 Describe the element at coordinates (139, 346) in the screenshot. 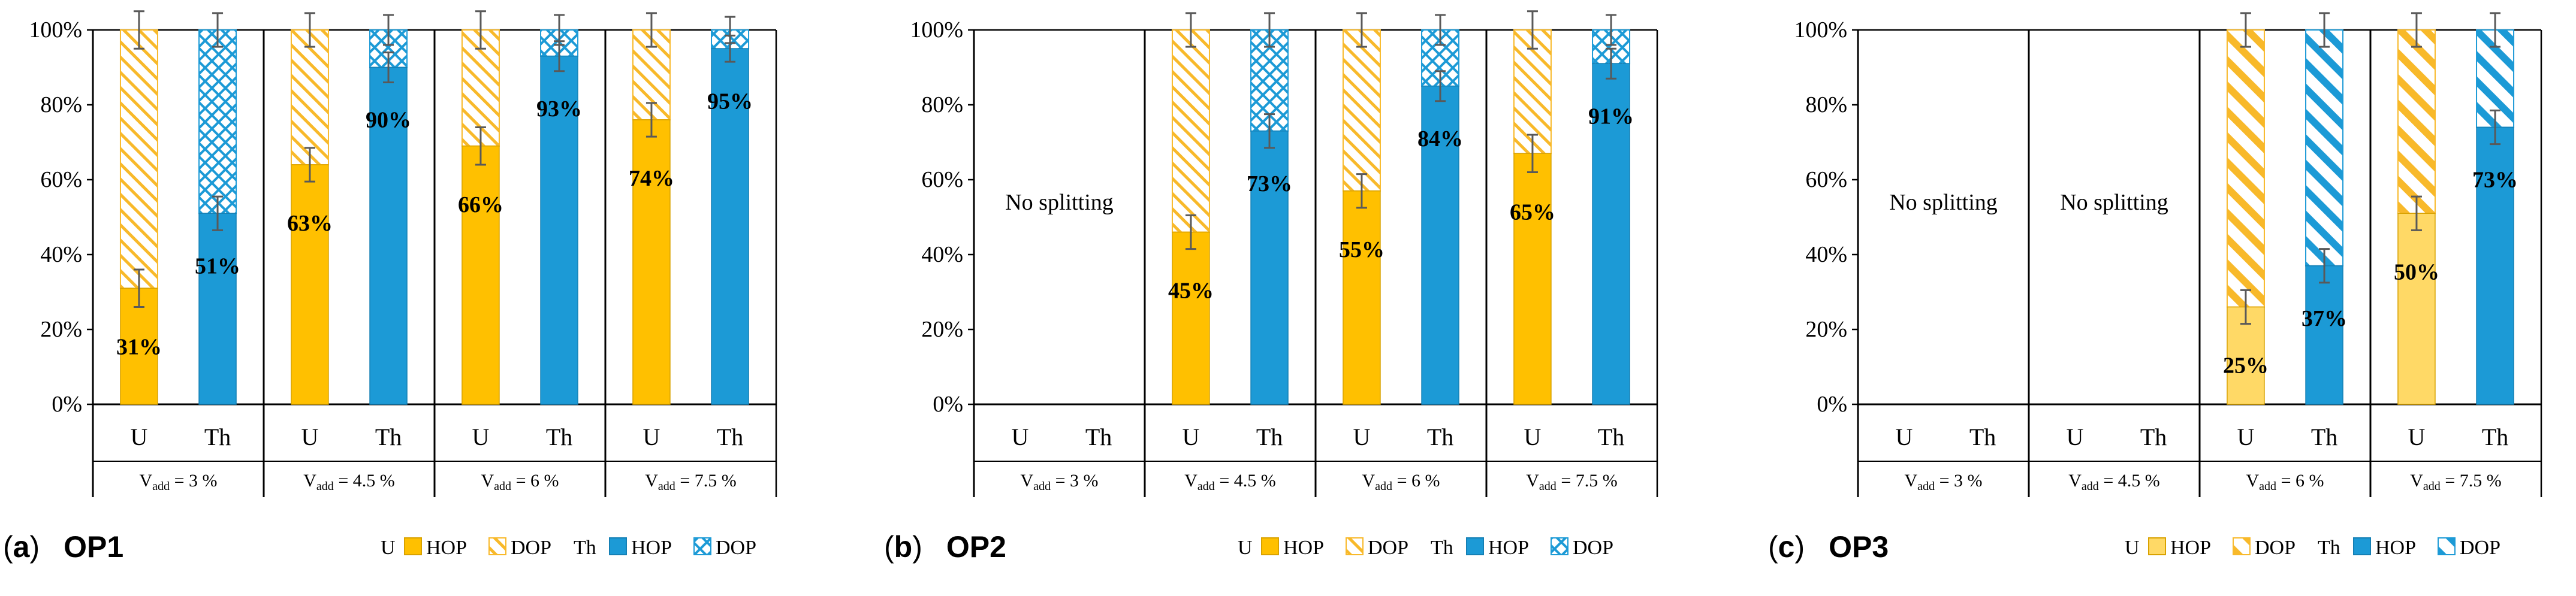

I see `data-label: 31%` at that location.